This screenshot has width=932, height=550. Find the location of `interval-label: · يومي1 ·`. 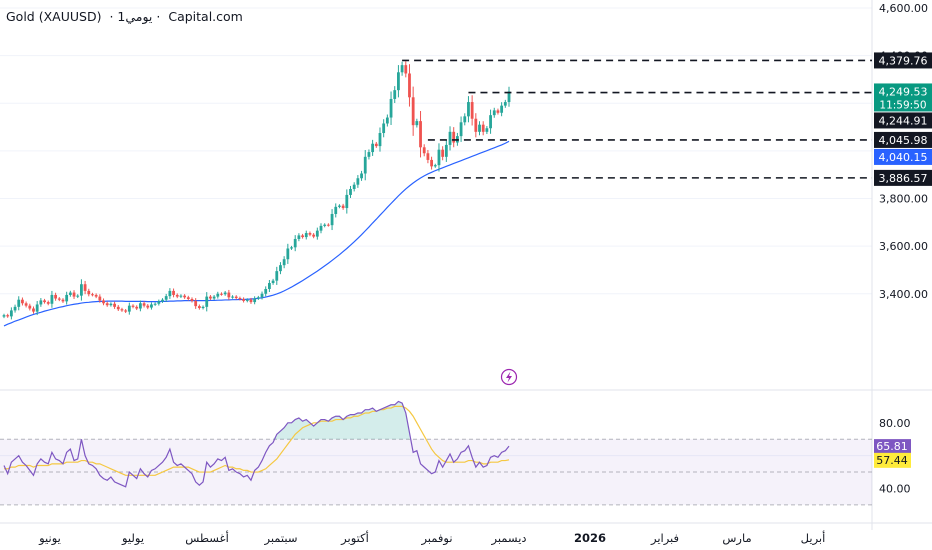

interval-label: · يومي1 · is located at coordinates (135, 16).